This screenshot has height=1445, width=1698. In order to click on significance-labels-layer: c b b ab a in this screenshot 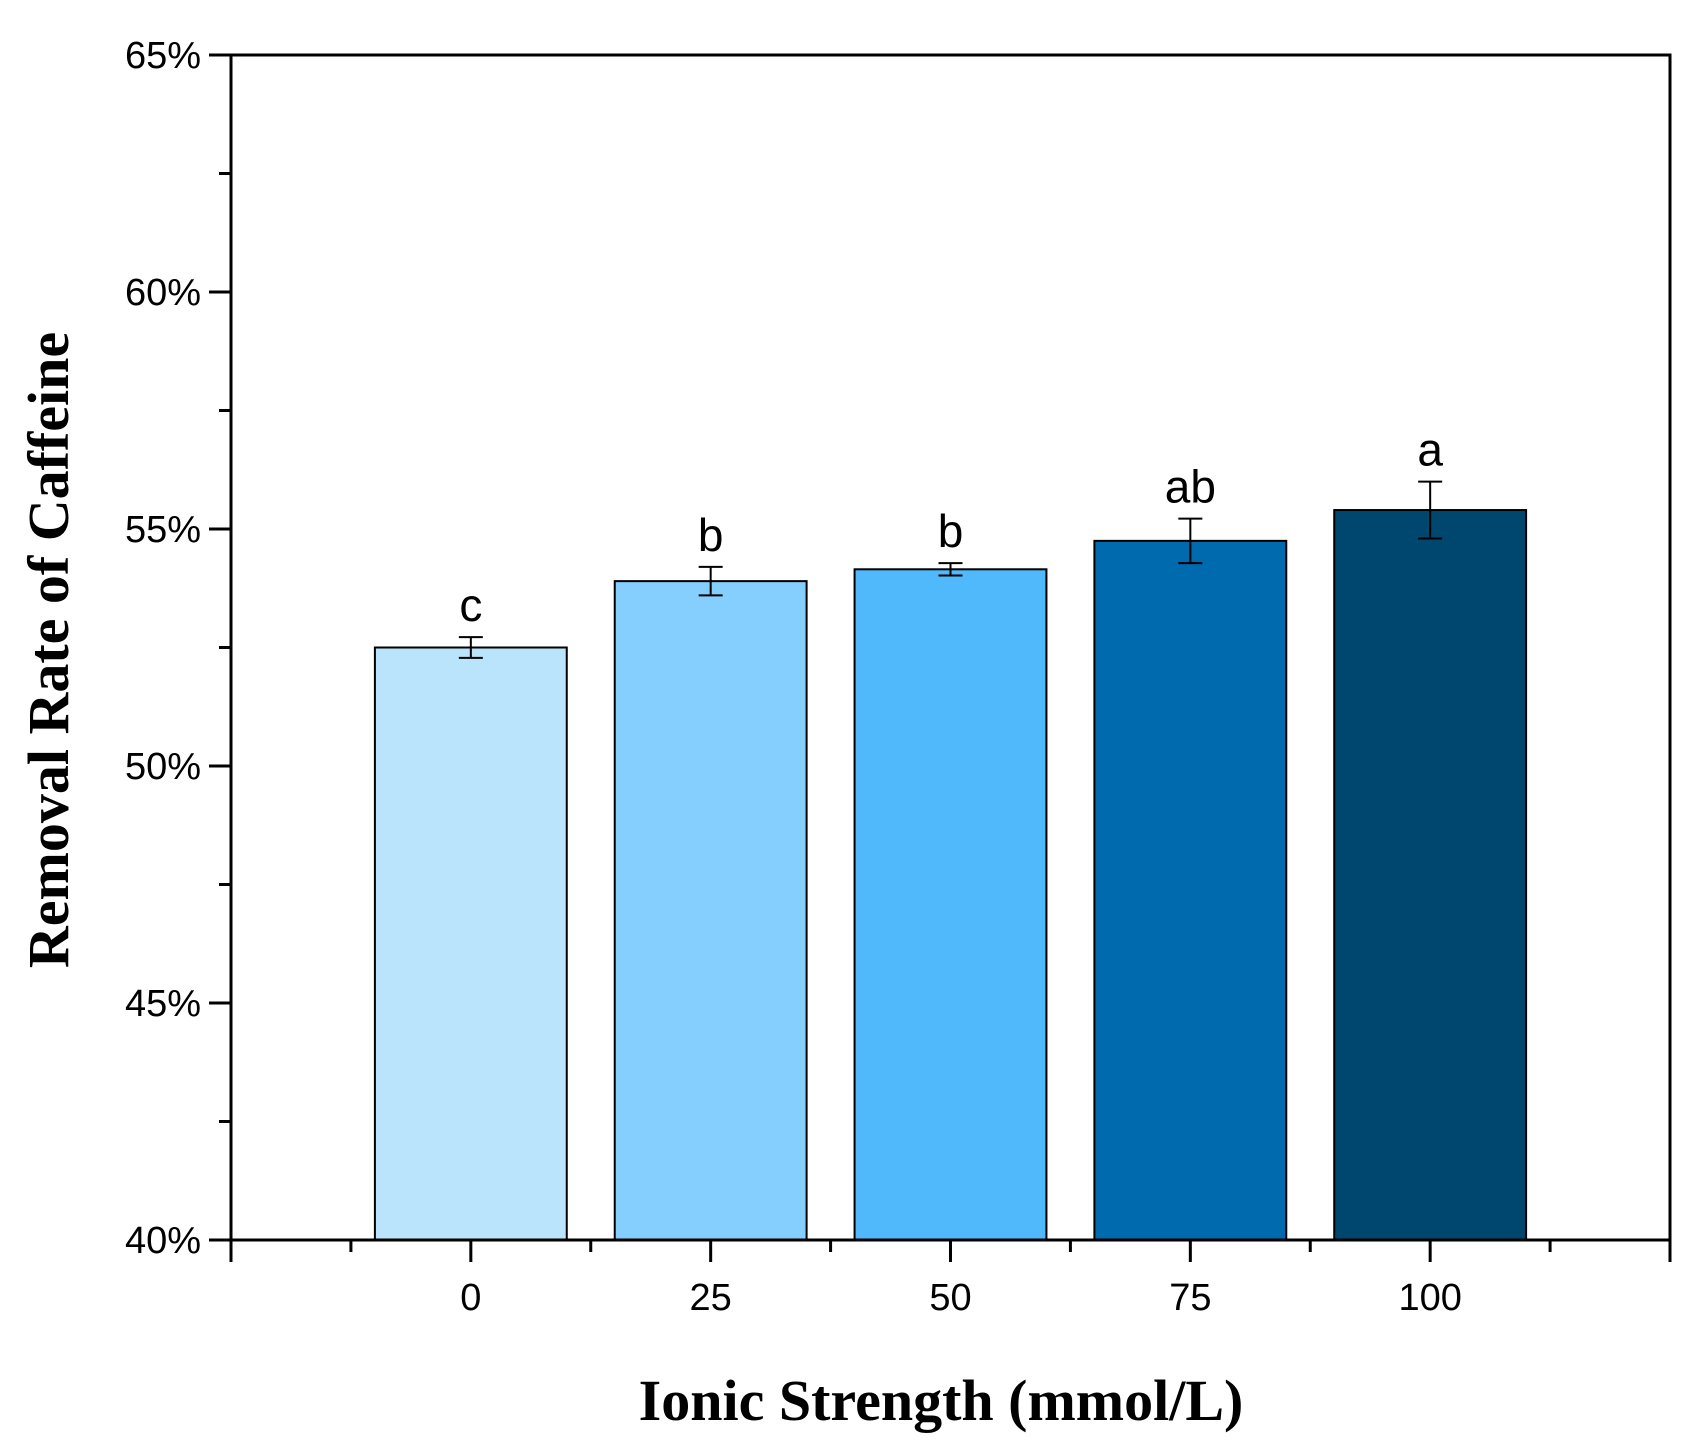, I will do `click(951, 527)`.